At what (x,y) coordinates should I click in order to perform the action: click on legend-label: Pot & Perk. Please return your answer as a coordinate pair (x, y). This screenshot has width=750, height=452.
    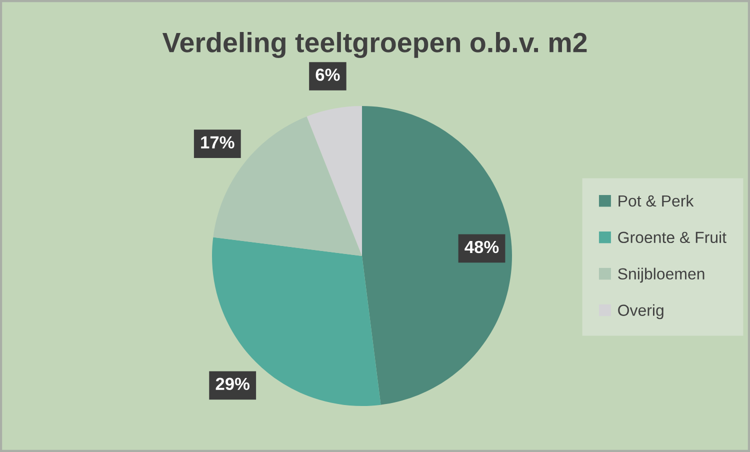
    Looking at the image, I should click on (656, 200).